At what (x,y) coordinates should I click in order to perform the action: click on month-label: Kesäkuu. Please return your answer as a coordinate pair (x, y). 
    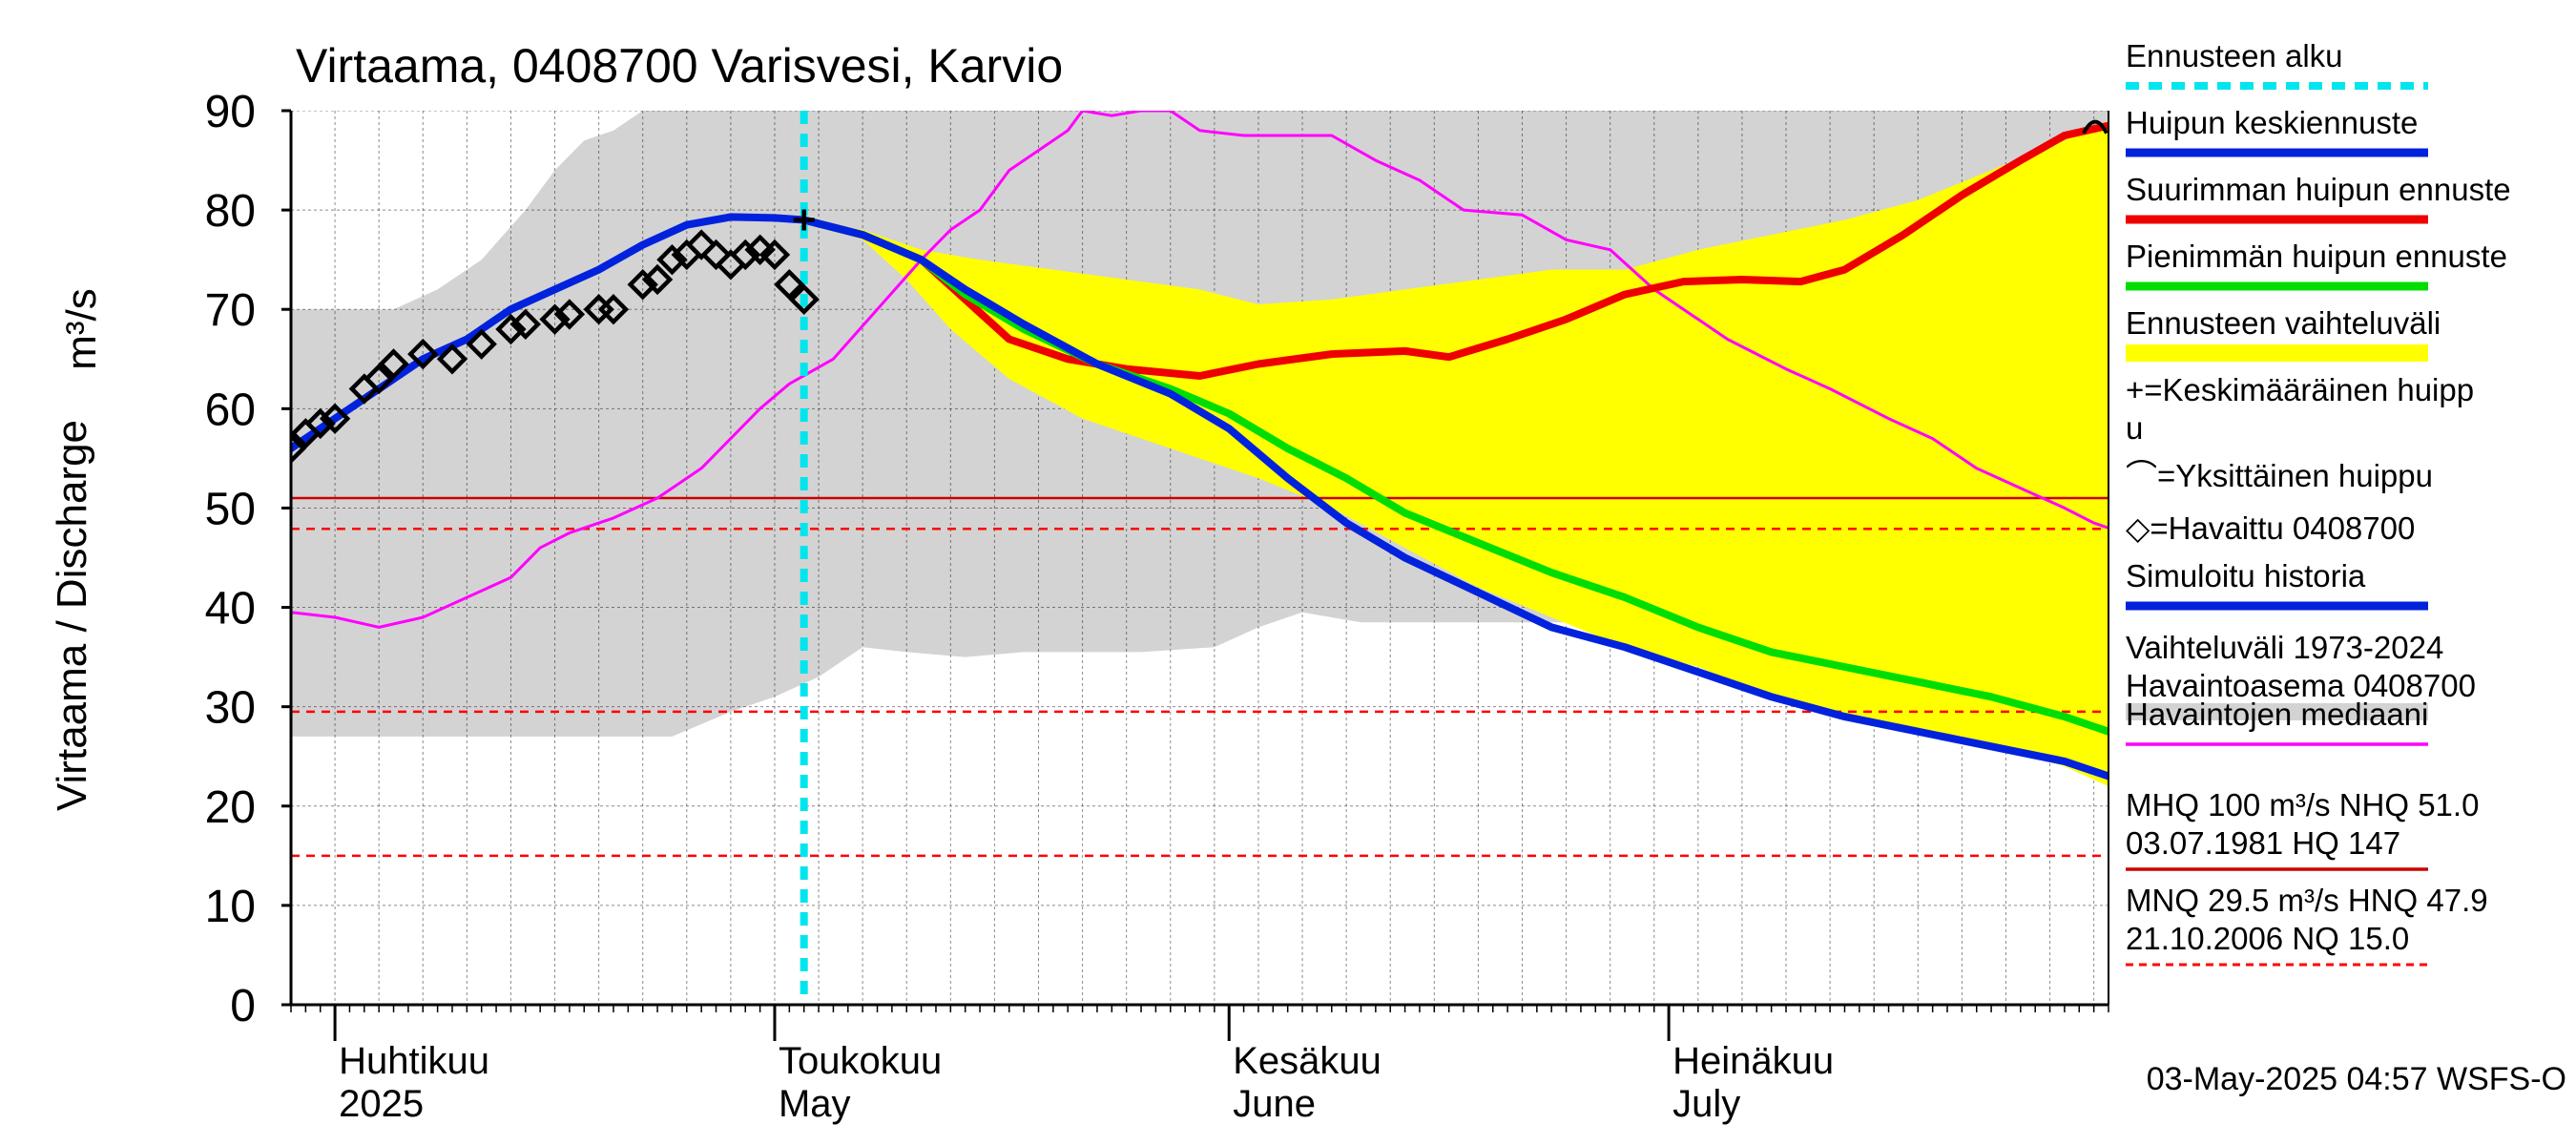
    Looking at the image, I should click on (1307, 1061).